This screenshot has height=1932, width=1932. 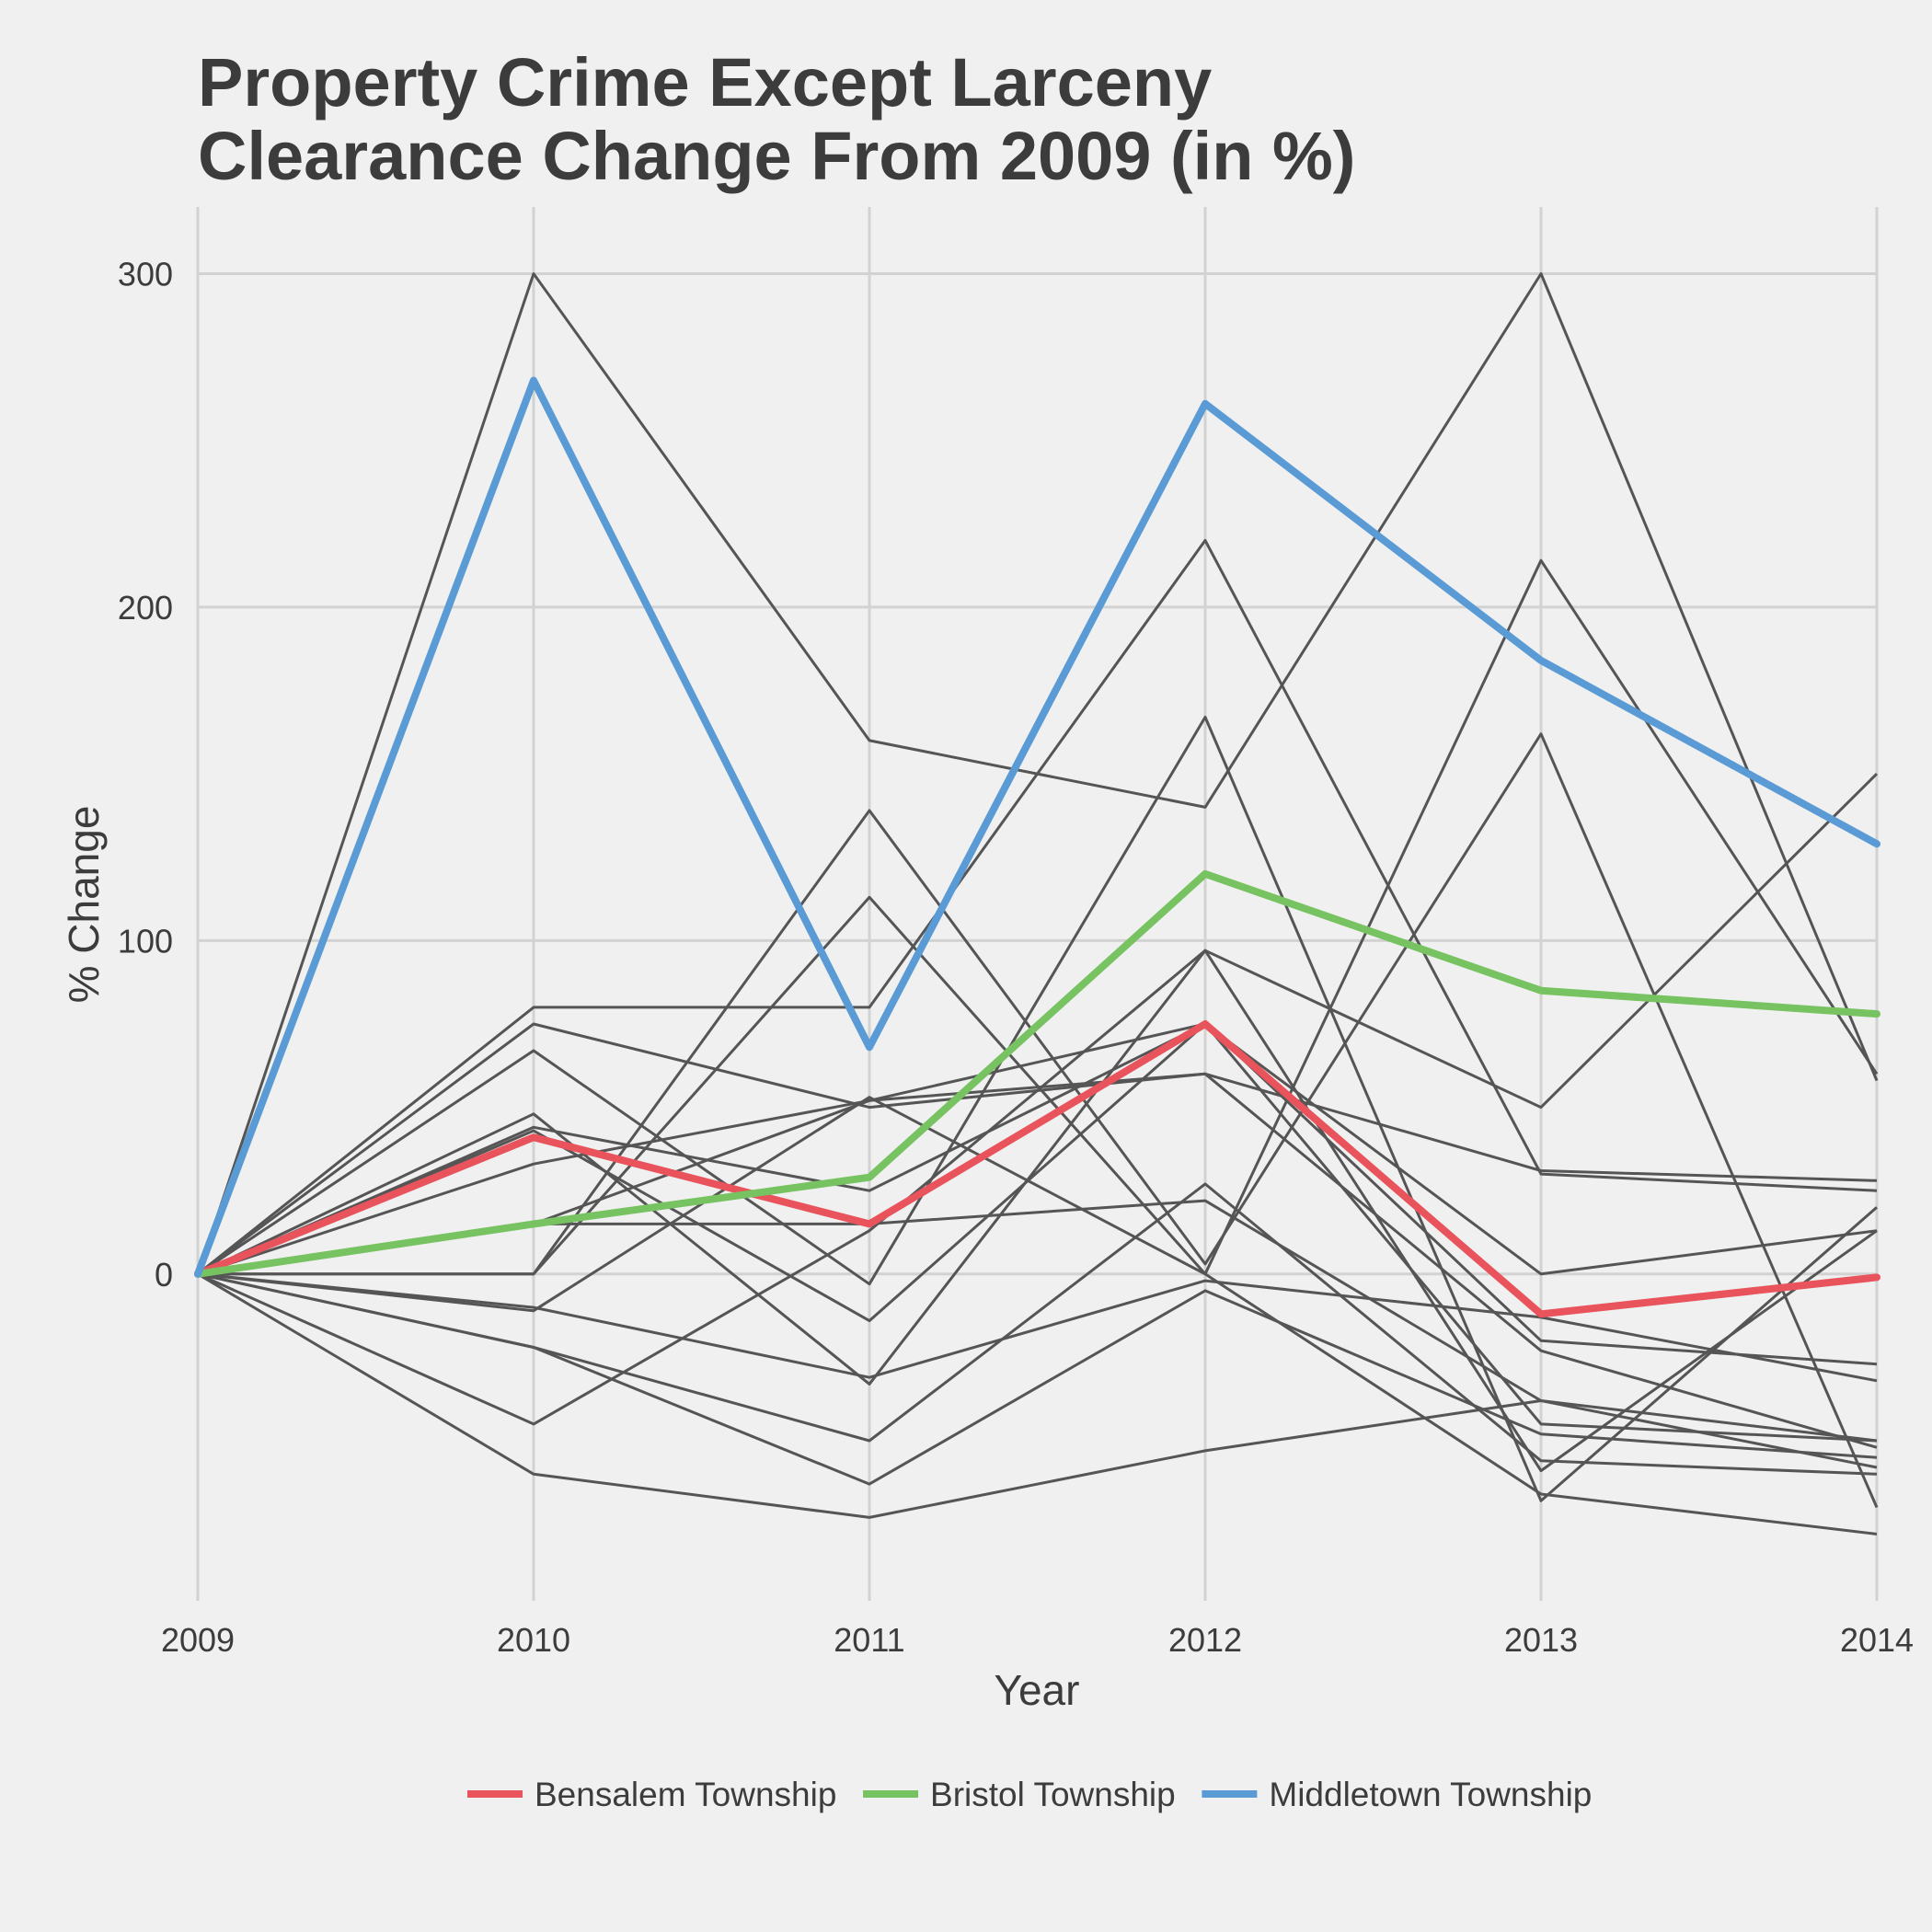 I want to click on x-tick-label: 2010, so click(x=533, y=1640).